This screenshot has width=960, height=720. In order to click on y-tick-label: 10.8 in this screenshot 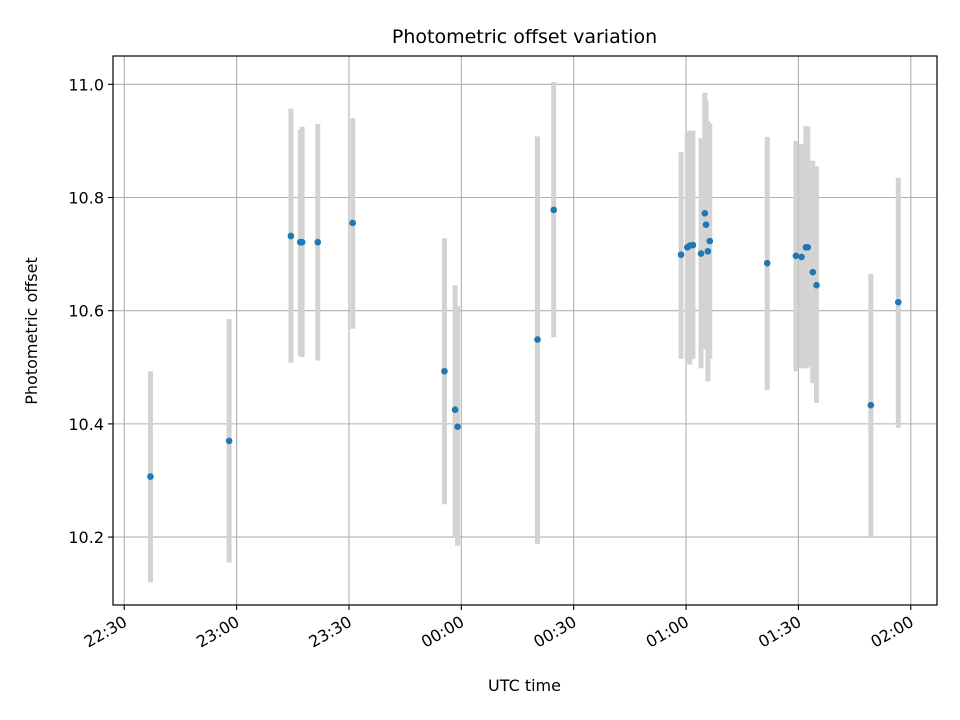, I will do `click(86, 197)`.